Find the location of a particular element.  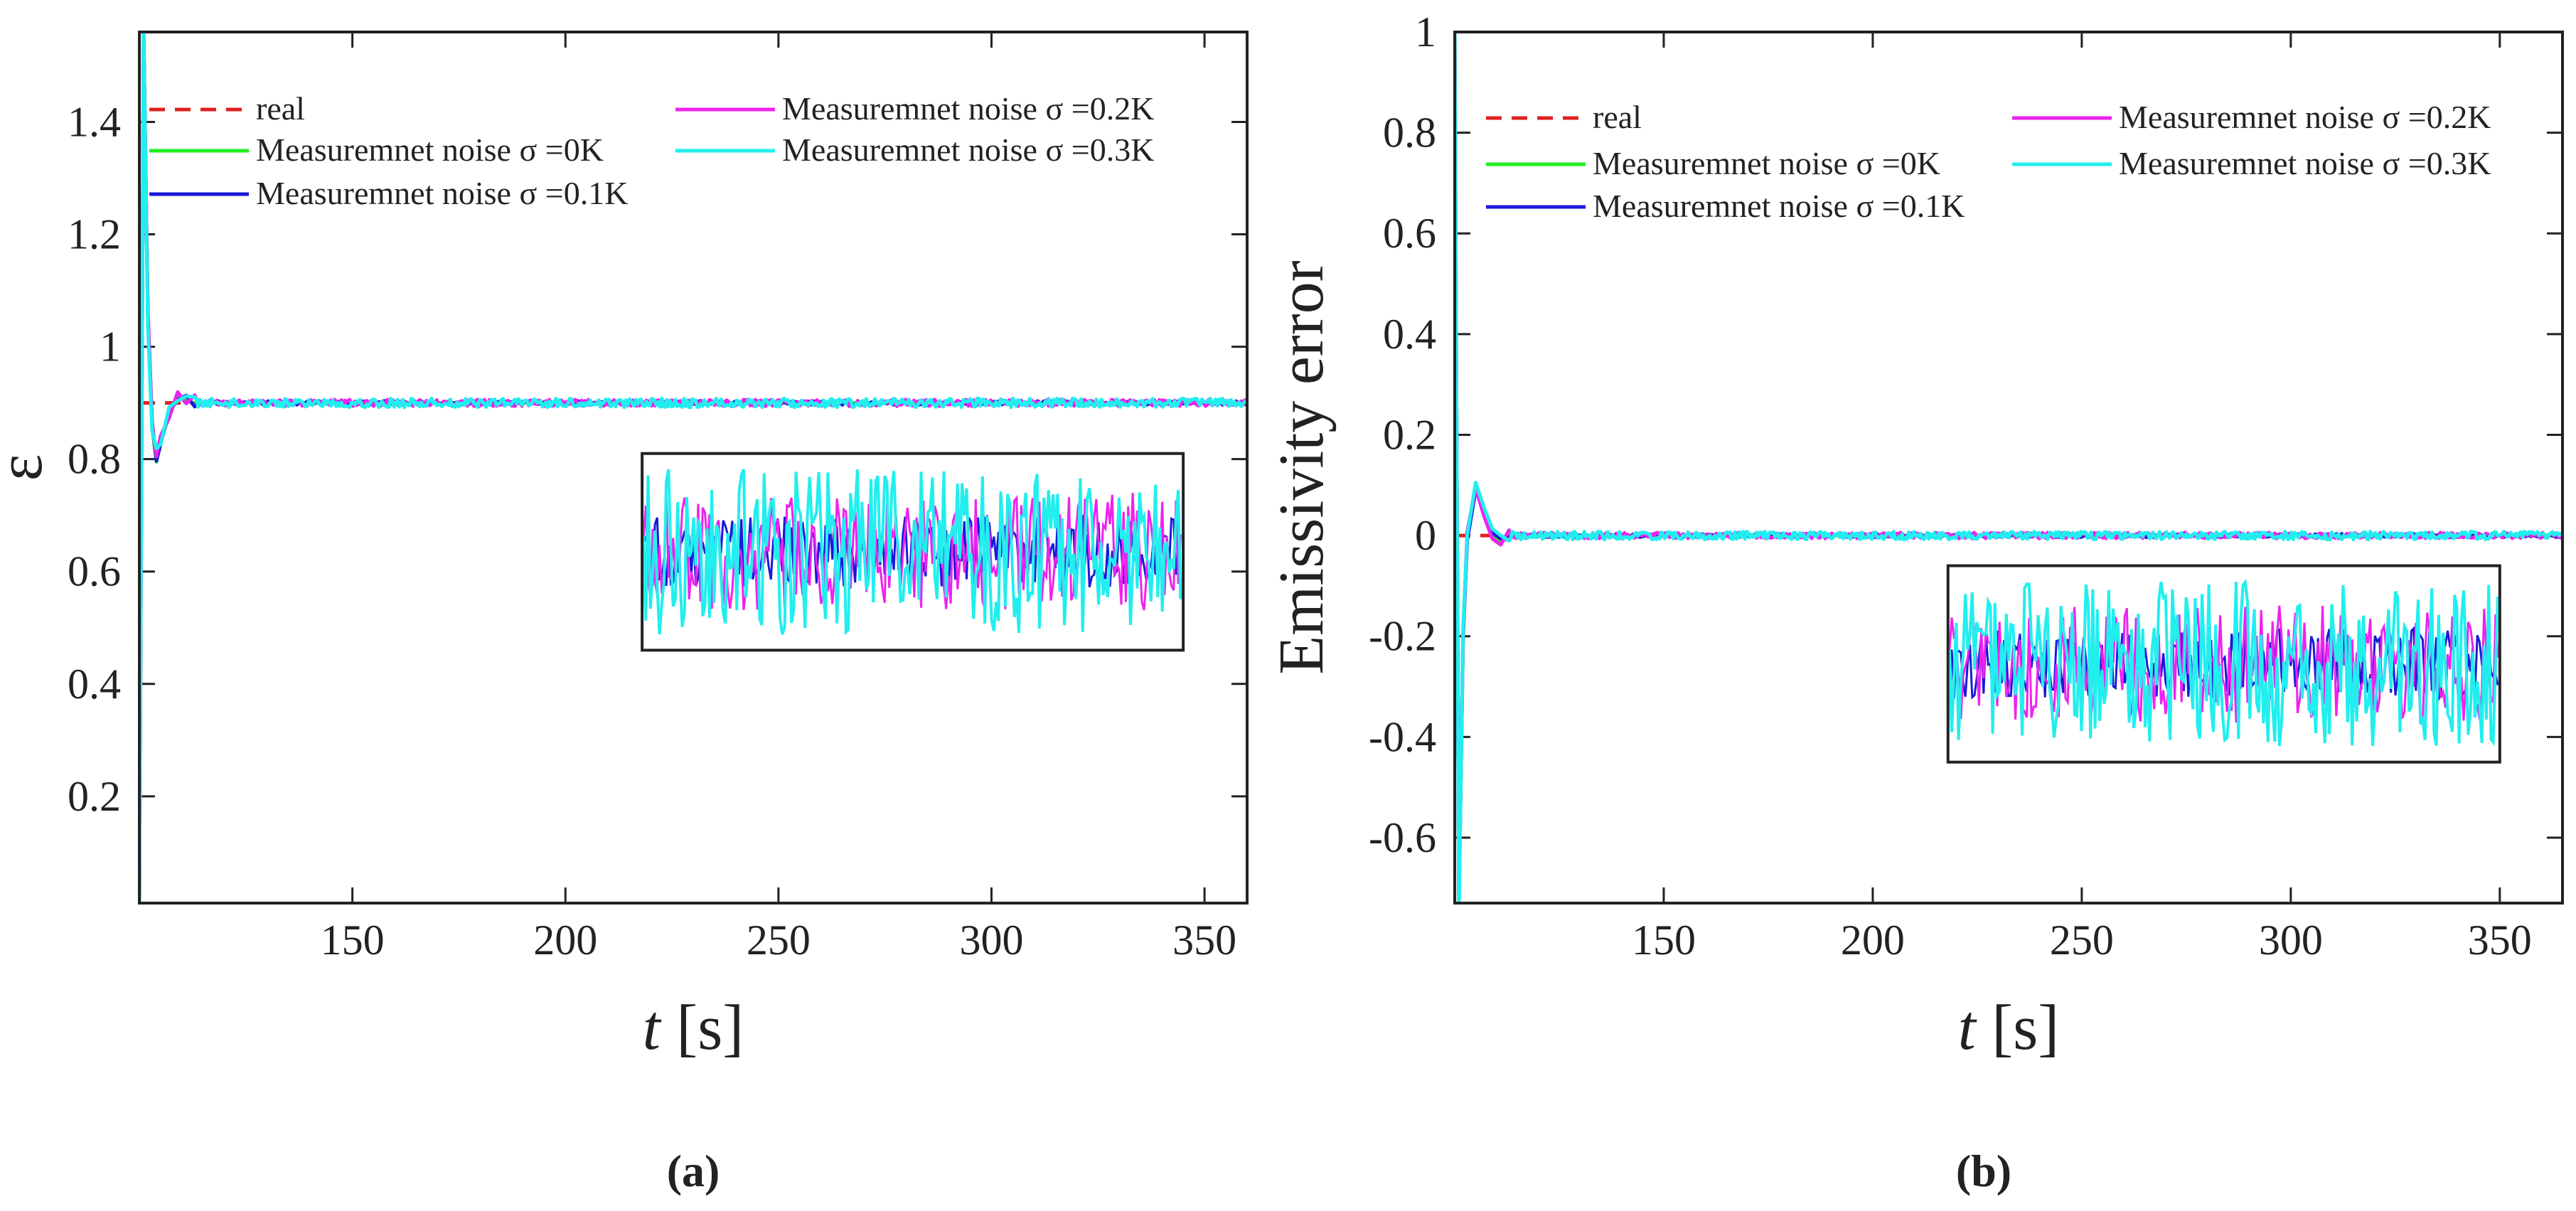

panel-caption: (a) is located at coordinates (693, 1171).